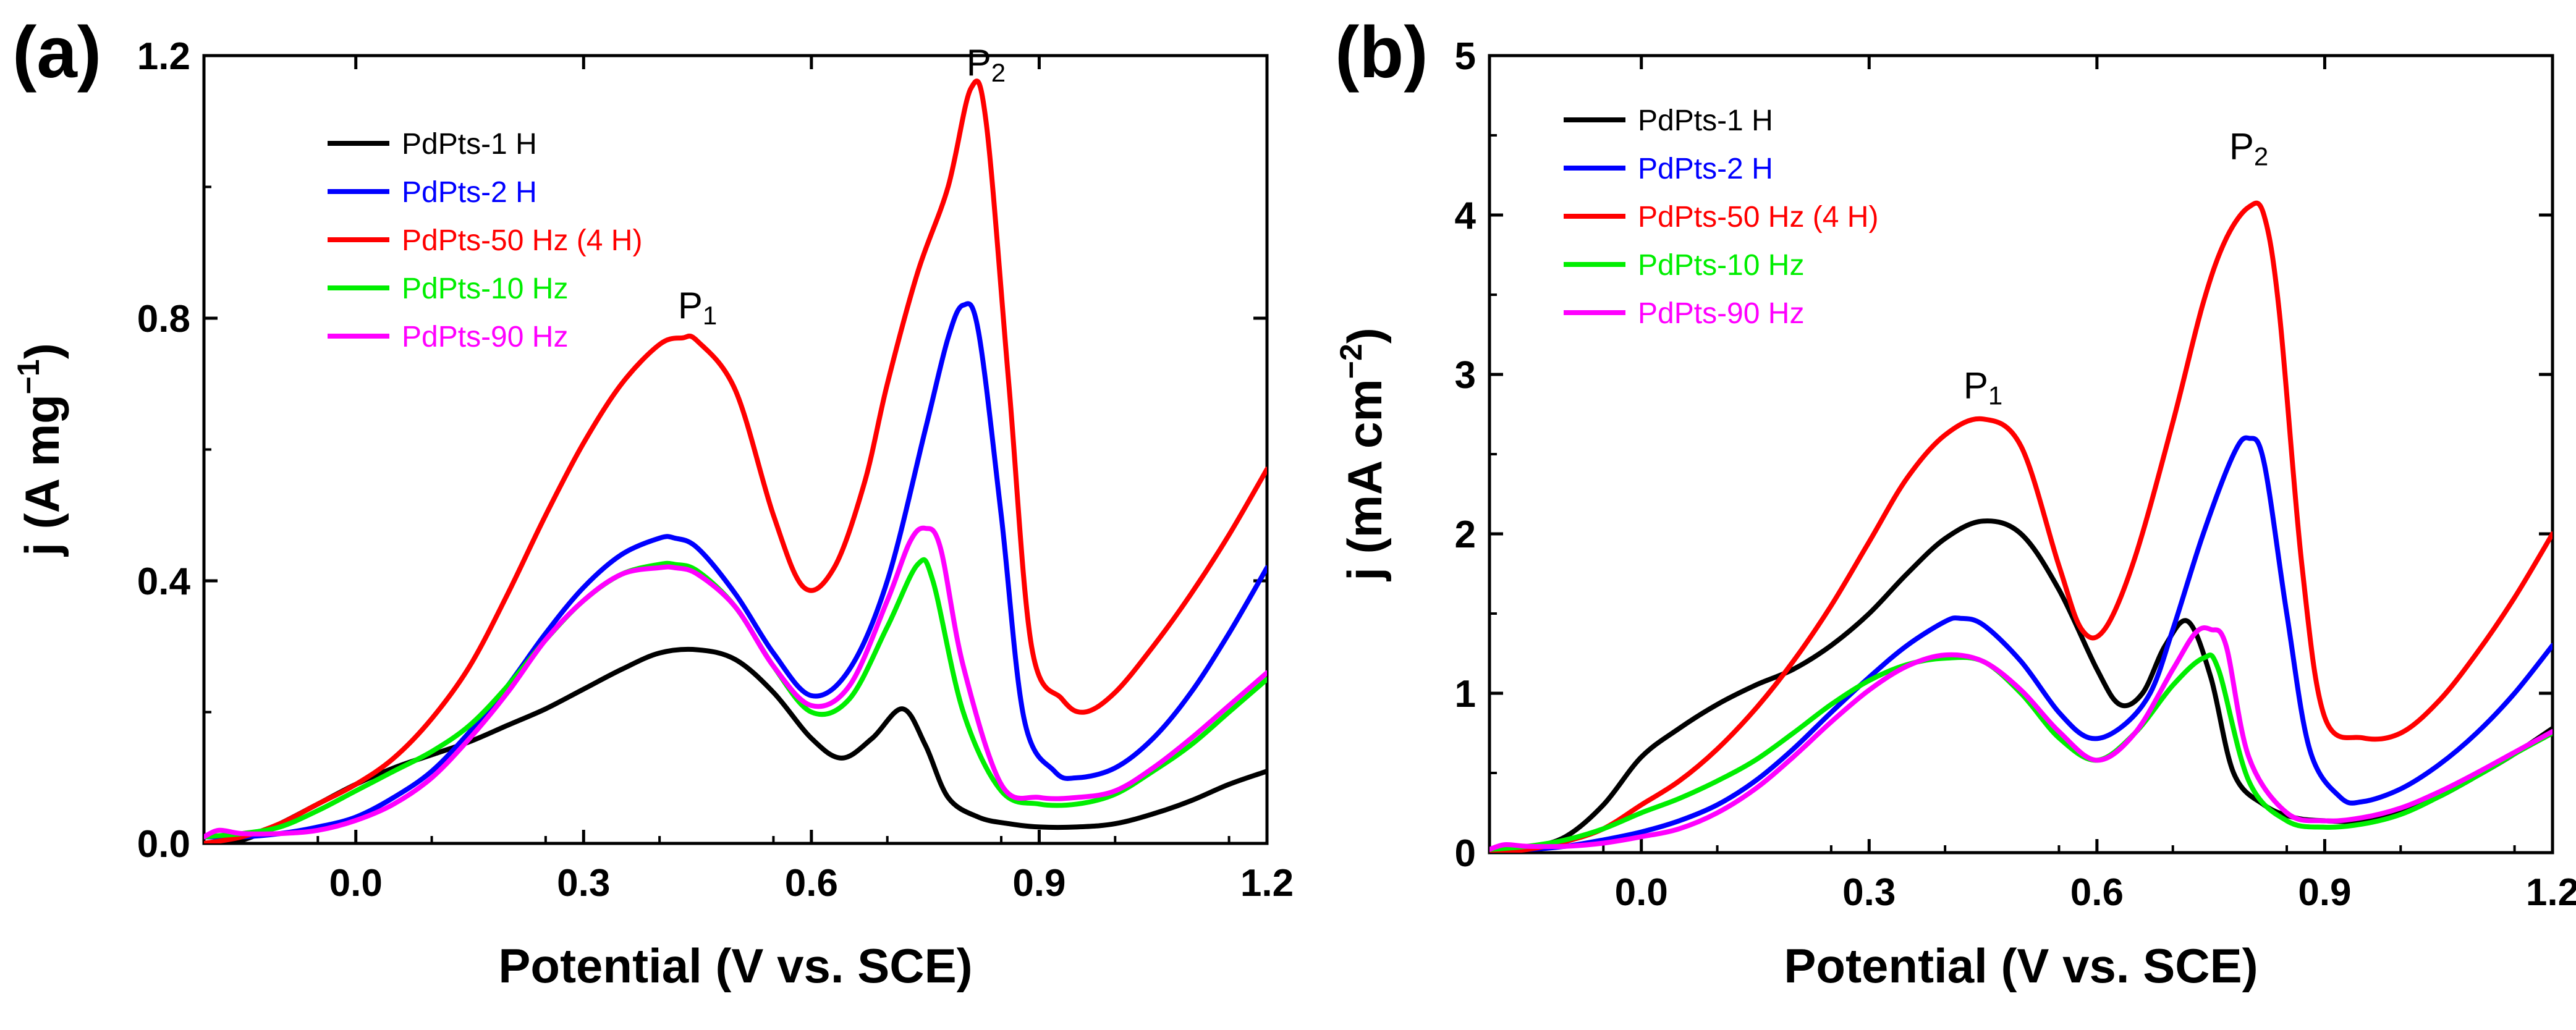 The image size is (2576, 1030). What do you see at coordinates (1466, 216) in the screenshot?
I see `y-tick-label: 4` at bounding box center [1466, 216].